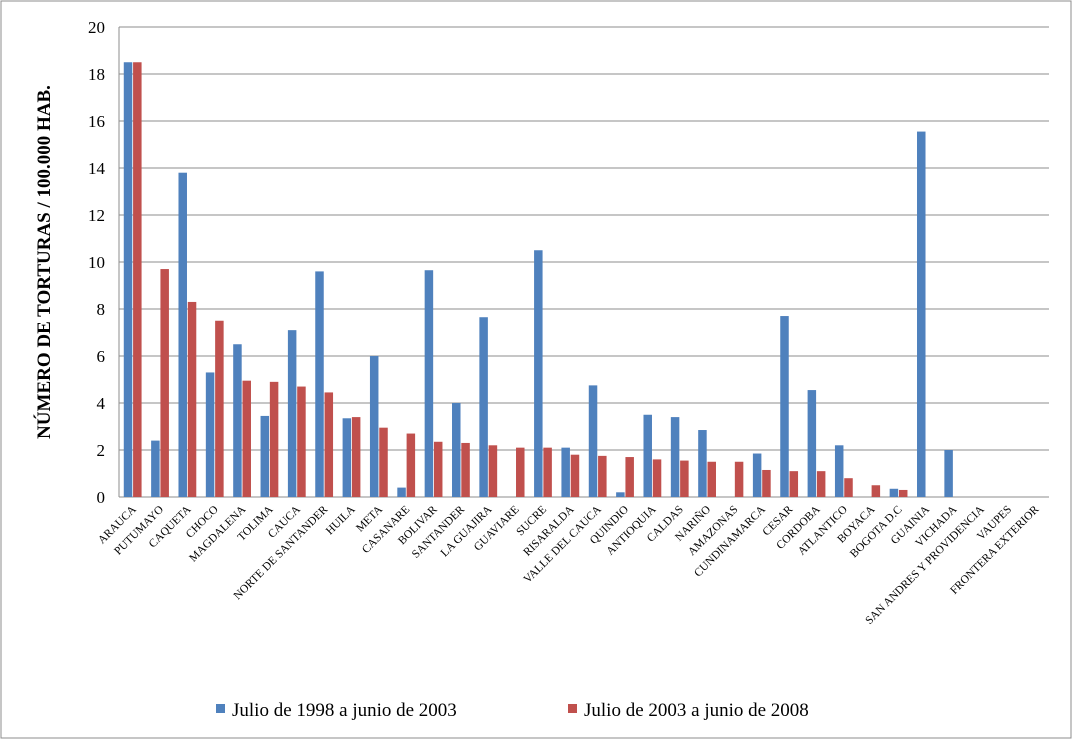 The image size is (1073, 745). Describe the element at coordinates (696, 710) in the screenshot. I see `legend-label-2: Julio de 2003 a junio de 2008` at that location.